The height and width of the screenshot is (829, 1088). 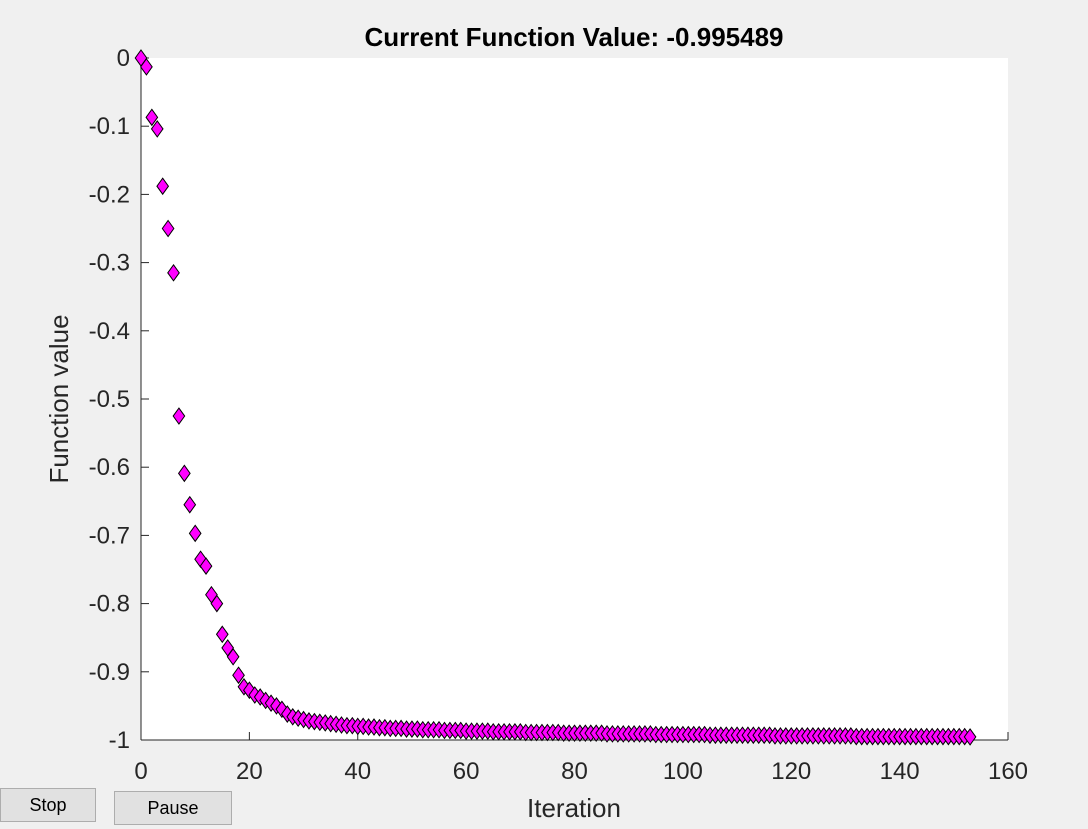 What do you see at coordinates (48, 805) in the screenshot?
I see `stop-button: Stop` at bounding box center [48, 805].